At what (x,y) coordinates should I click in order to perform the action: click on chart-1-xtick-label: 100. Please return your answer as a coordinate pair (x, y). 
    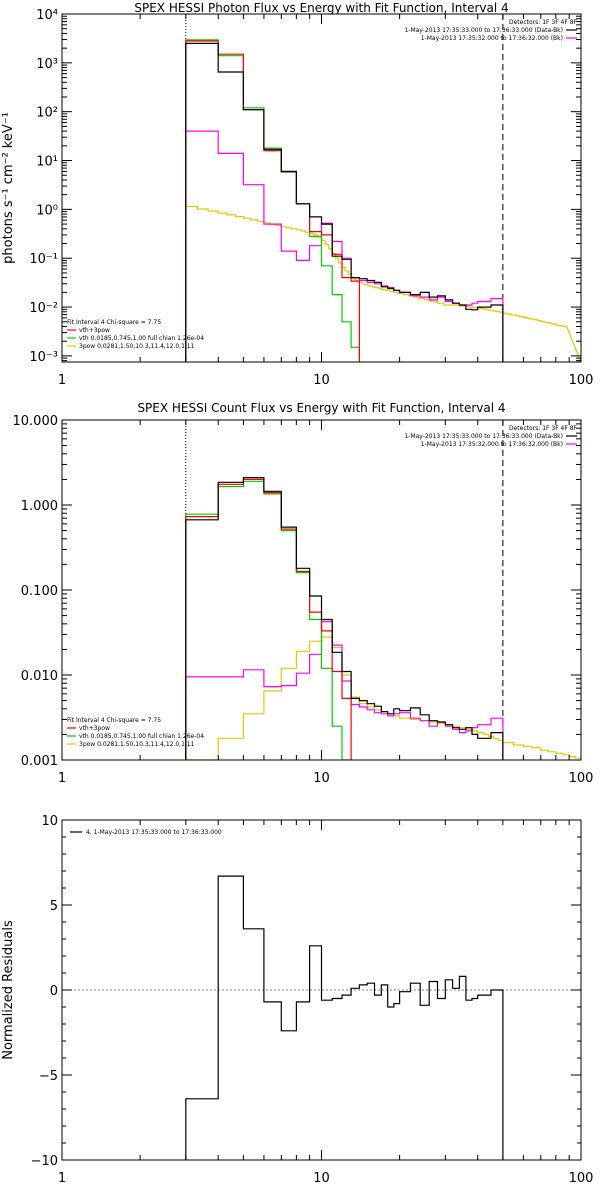
    Looking at the image, I should click on (581, 380).